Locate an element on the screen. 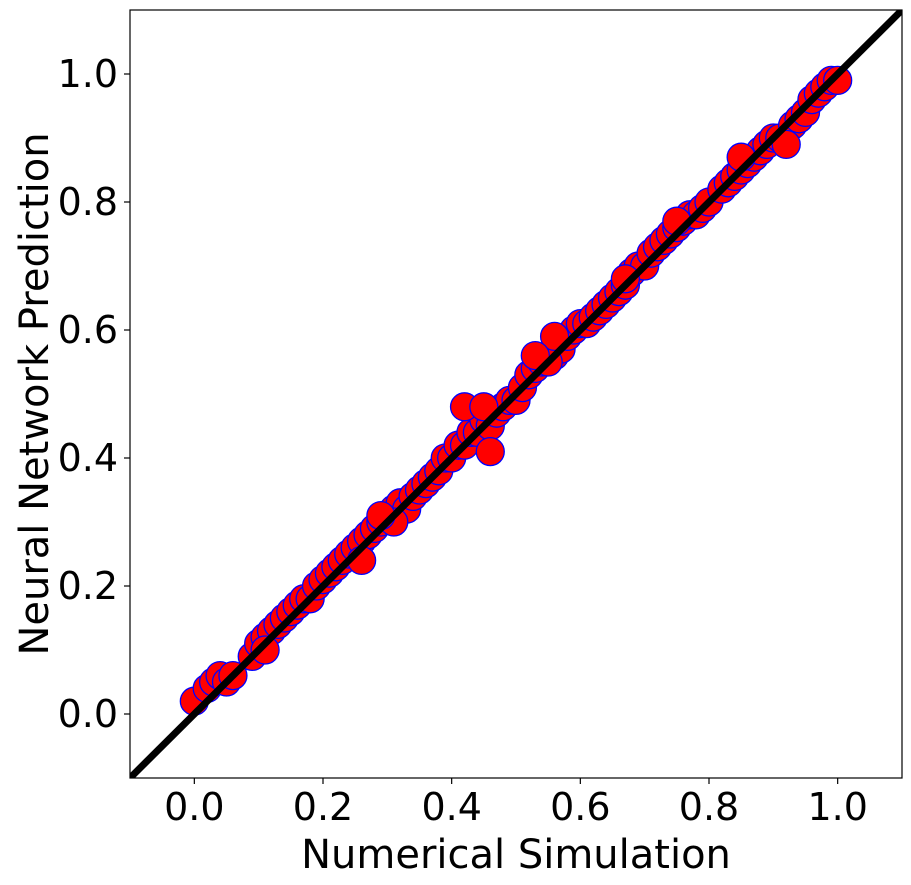 Image resolution: width=911 pixels, height=885 pixels. x-tick-label: 0.6 is located at coordinates (580, 807).